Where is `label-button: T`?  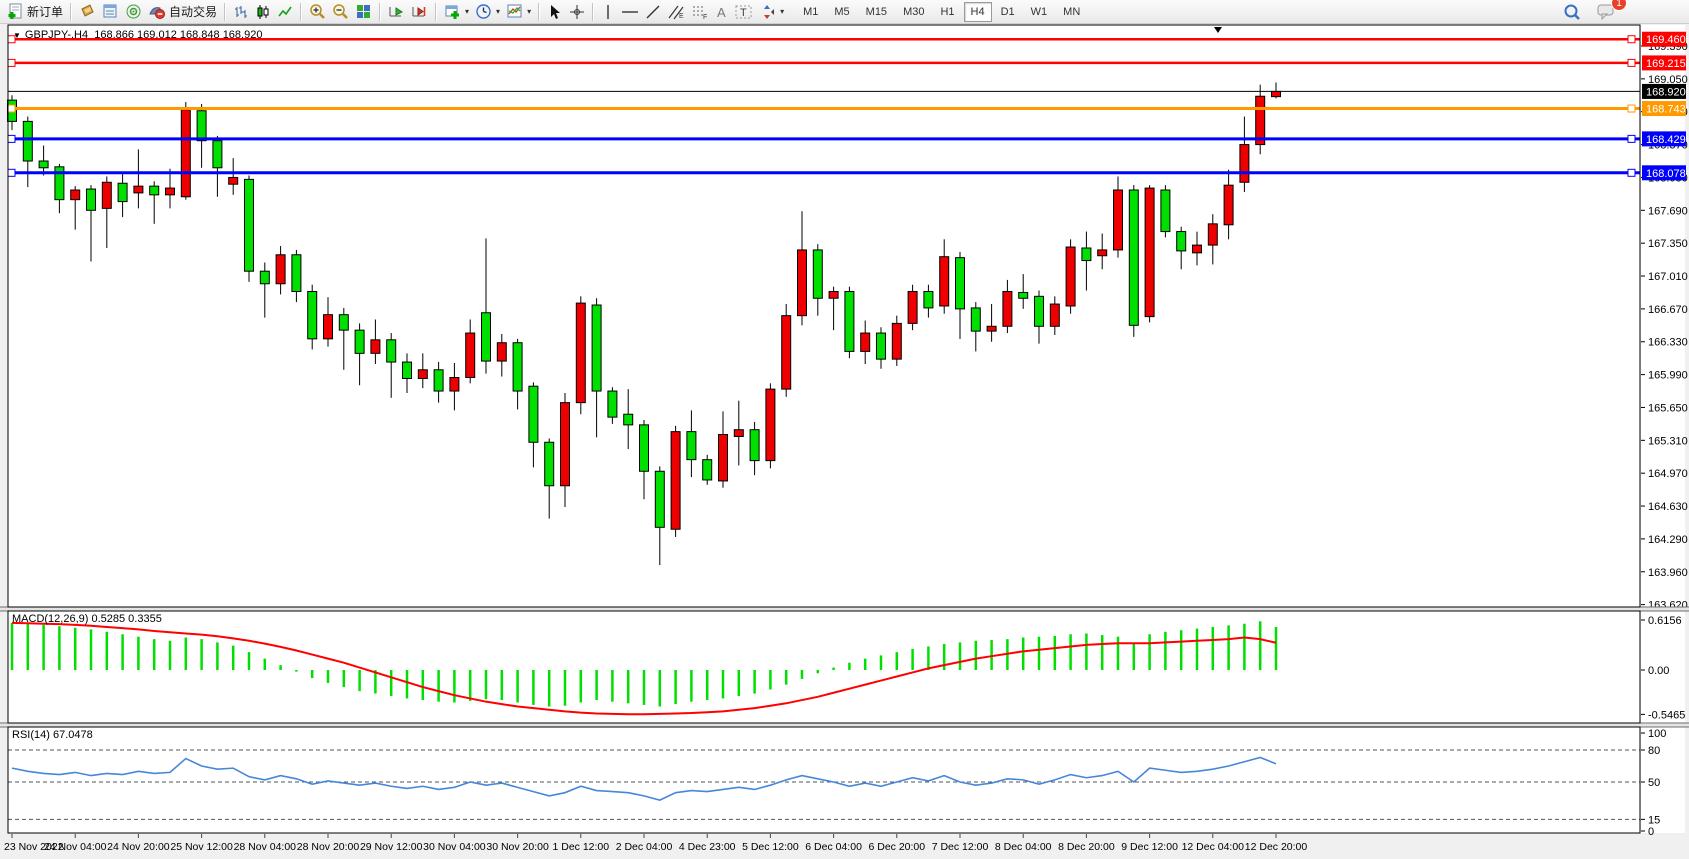
label-button: T is located at coordinates (744, 12).